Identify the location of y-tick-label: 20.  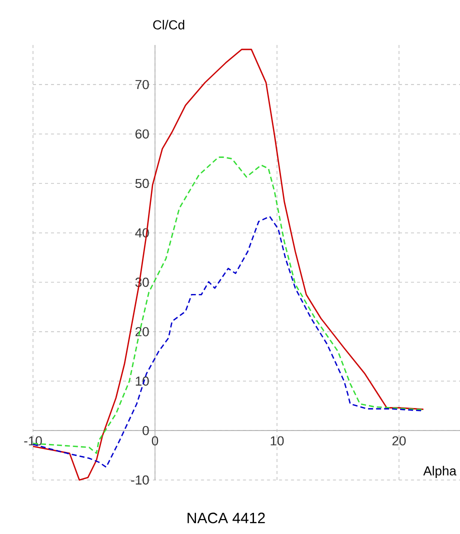
(142, 331).